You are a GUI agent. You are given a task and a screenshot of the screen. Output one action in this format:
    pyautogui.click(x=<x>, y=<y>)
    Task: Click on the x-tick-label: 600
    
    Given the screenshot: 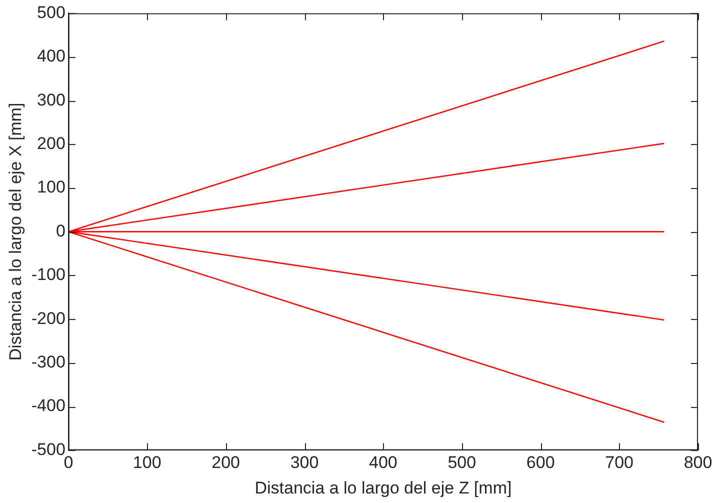 What is the action you would take?
    pyautogui.click(x=540, y=462)
    